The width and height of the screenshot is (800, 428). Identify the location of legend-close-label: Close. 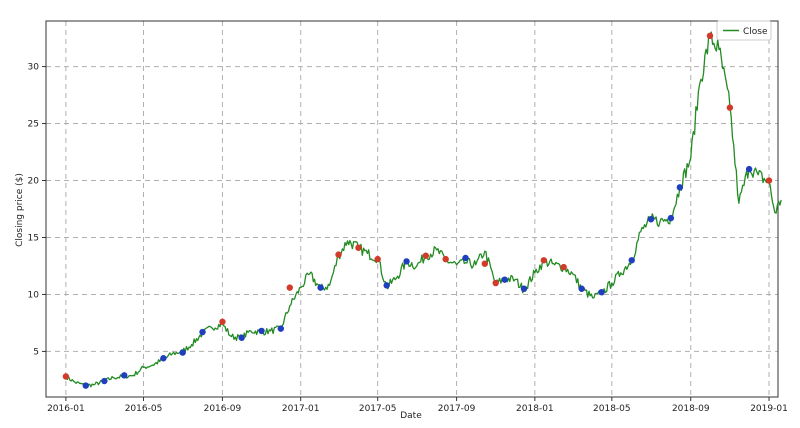
(755, 32).